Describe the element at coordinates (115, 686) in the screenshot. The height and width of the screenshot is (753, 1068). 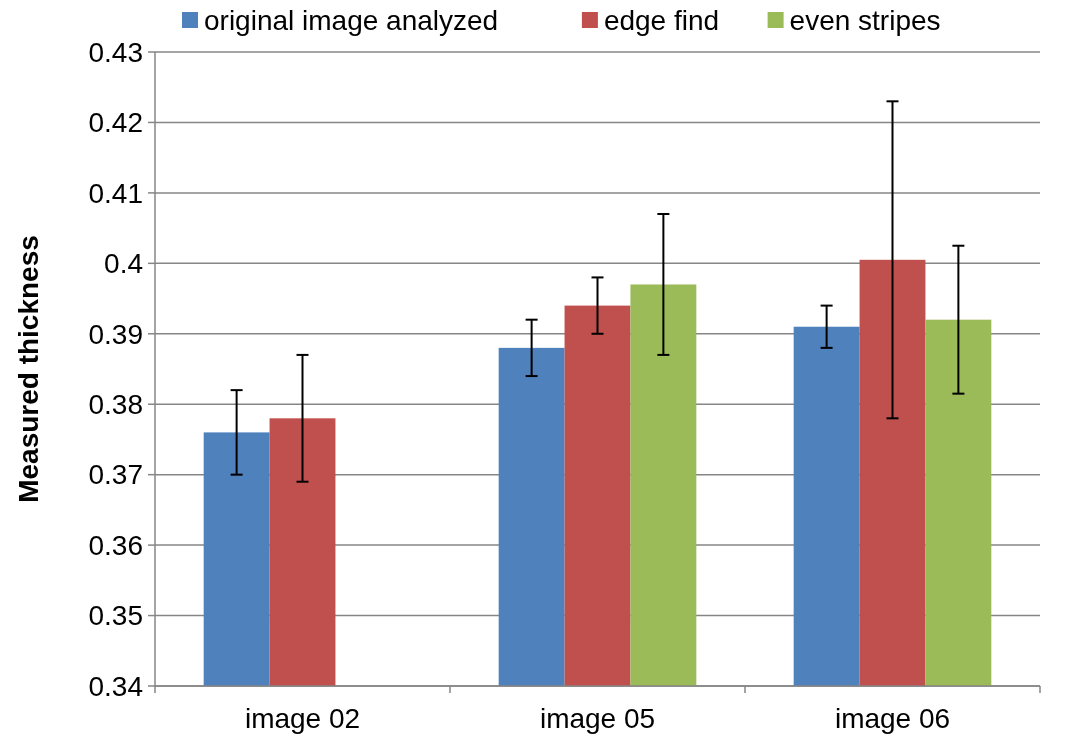
I see `y-tick-label: 0.34` at that location.